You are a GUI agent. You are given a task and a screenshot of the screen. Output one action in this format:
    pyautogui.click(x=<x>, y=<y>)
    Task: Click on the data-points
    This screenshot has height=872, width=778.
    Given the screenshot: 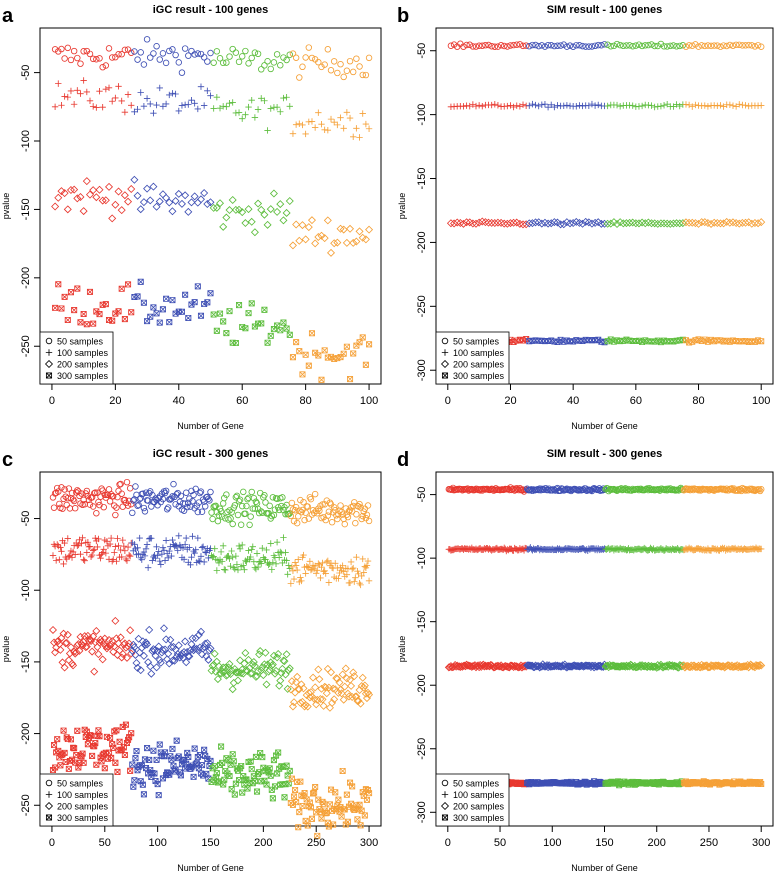 What is the action you would take?
    pyautogui.click(x=606, y=193)
    